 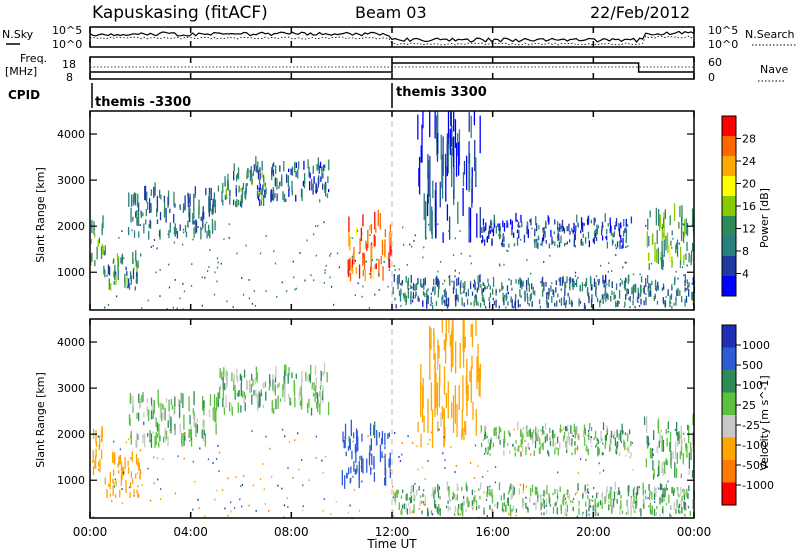 What do you see at coordinates (754, 465) in the screenshot?
I see `colorbar-tick-label: -500` at bounding box center [754, 465].